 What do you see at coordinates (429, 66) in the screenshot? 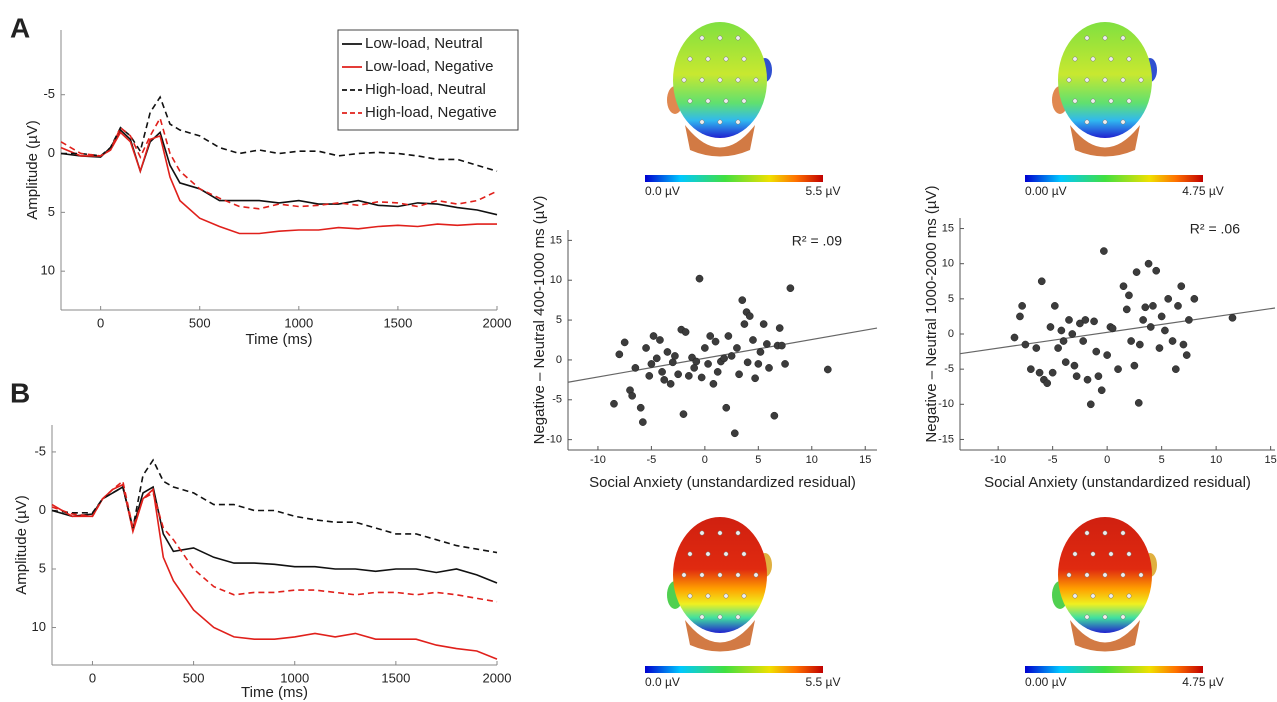
I see `legend-label: Low-load, Negative` at bounding box center [429, 66].